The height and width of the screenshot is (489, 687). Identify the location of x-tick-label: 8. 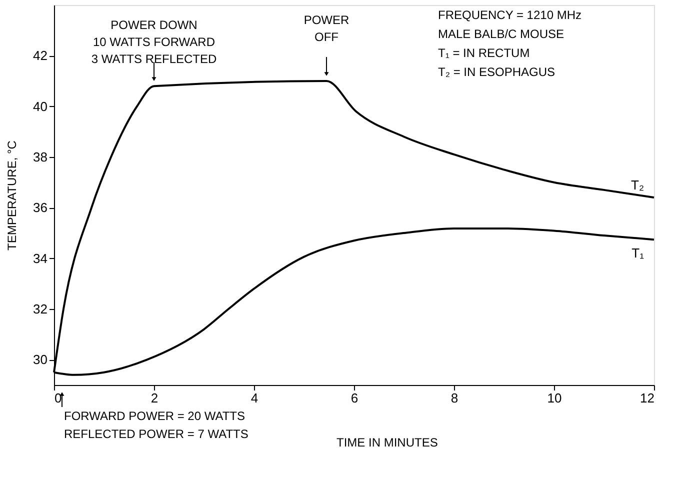
(454, 398).